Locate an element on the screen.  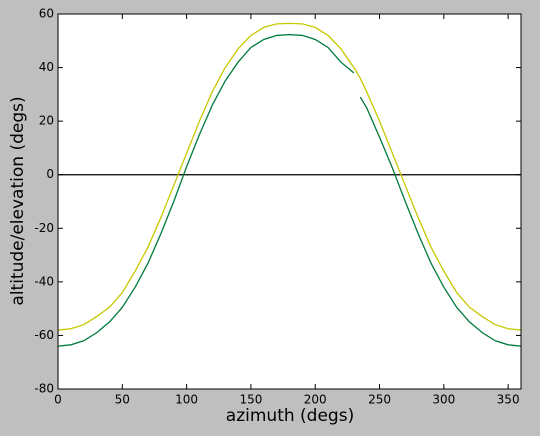
x-tick-label: 100 is located at coordinates (186, 400).